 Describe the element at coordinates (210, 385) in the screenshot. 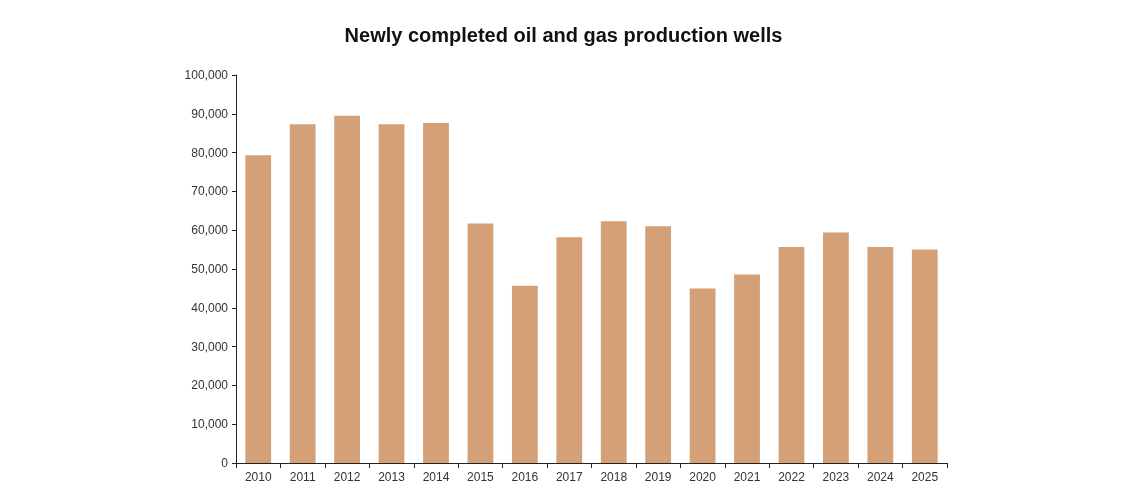

I see `y-tick-label: 20,000` at that location.